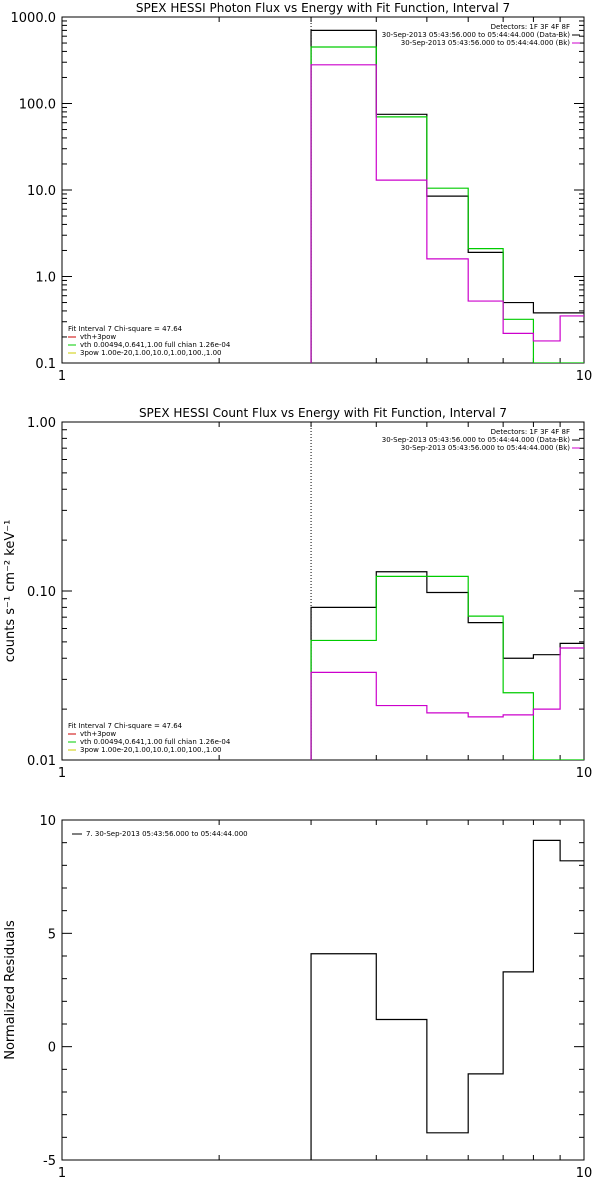 The image size is (600, 1204). Describe the element at coordinates (47, 821) in the screenshot. I see `y-tick-label: 10` at that location.